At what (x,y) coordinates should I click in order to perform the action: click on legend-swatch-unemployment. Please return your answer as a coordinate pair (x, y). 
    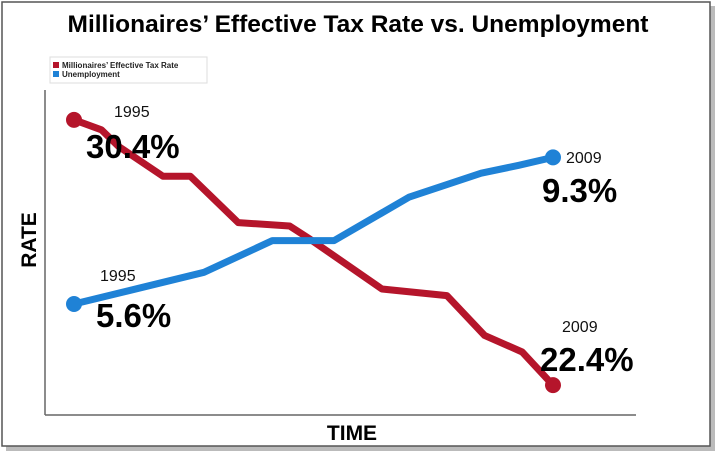
    Looking at the image, I should click on (56, 74).